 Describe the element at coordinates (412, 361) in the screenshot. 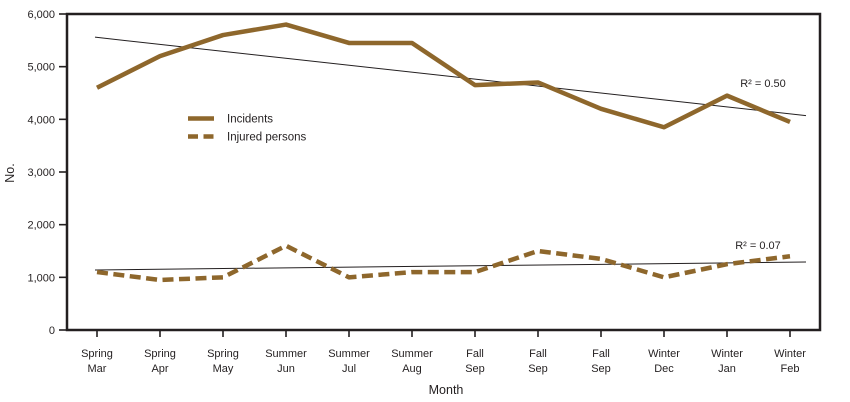

I see `x-axis-tick-label: Summer Aug` at that location.